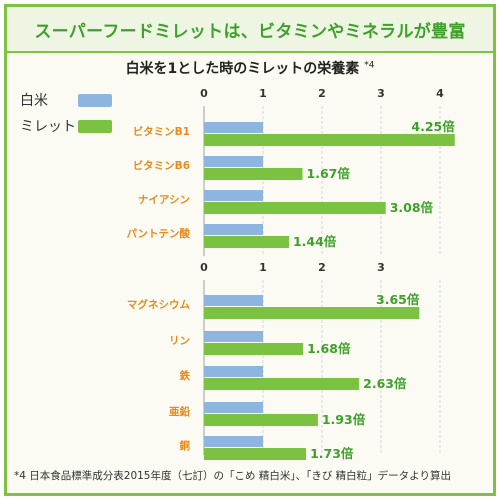  Describe the element at coordinates (398, 299) in the screenshot. I see `value-label: 3.65倍` at that location.